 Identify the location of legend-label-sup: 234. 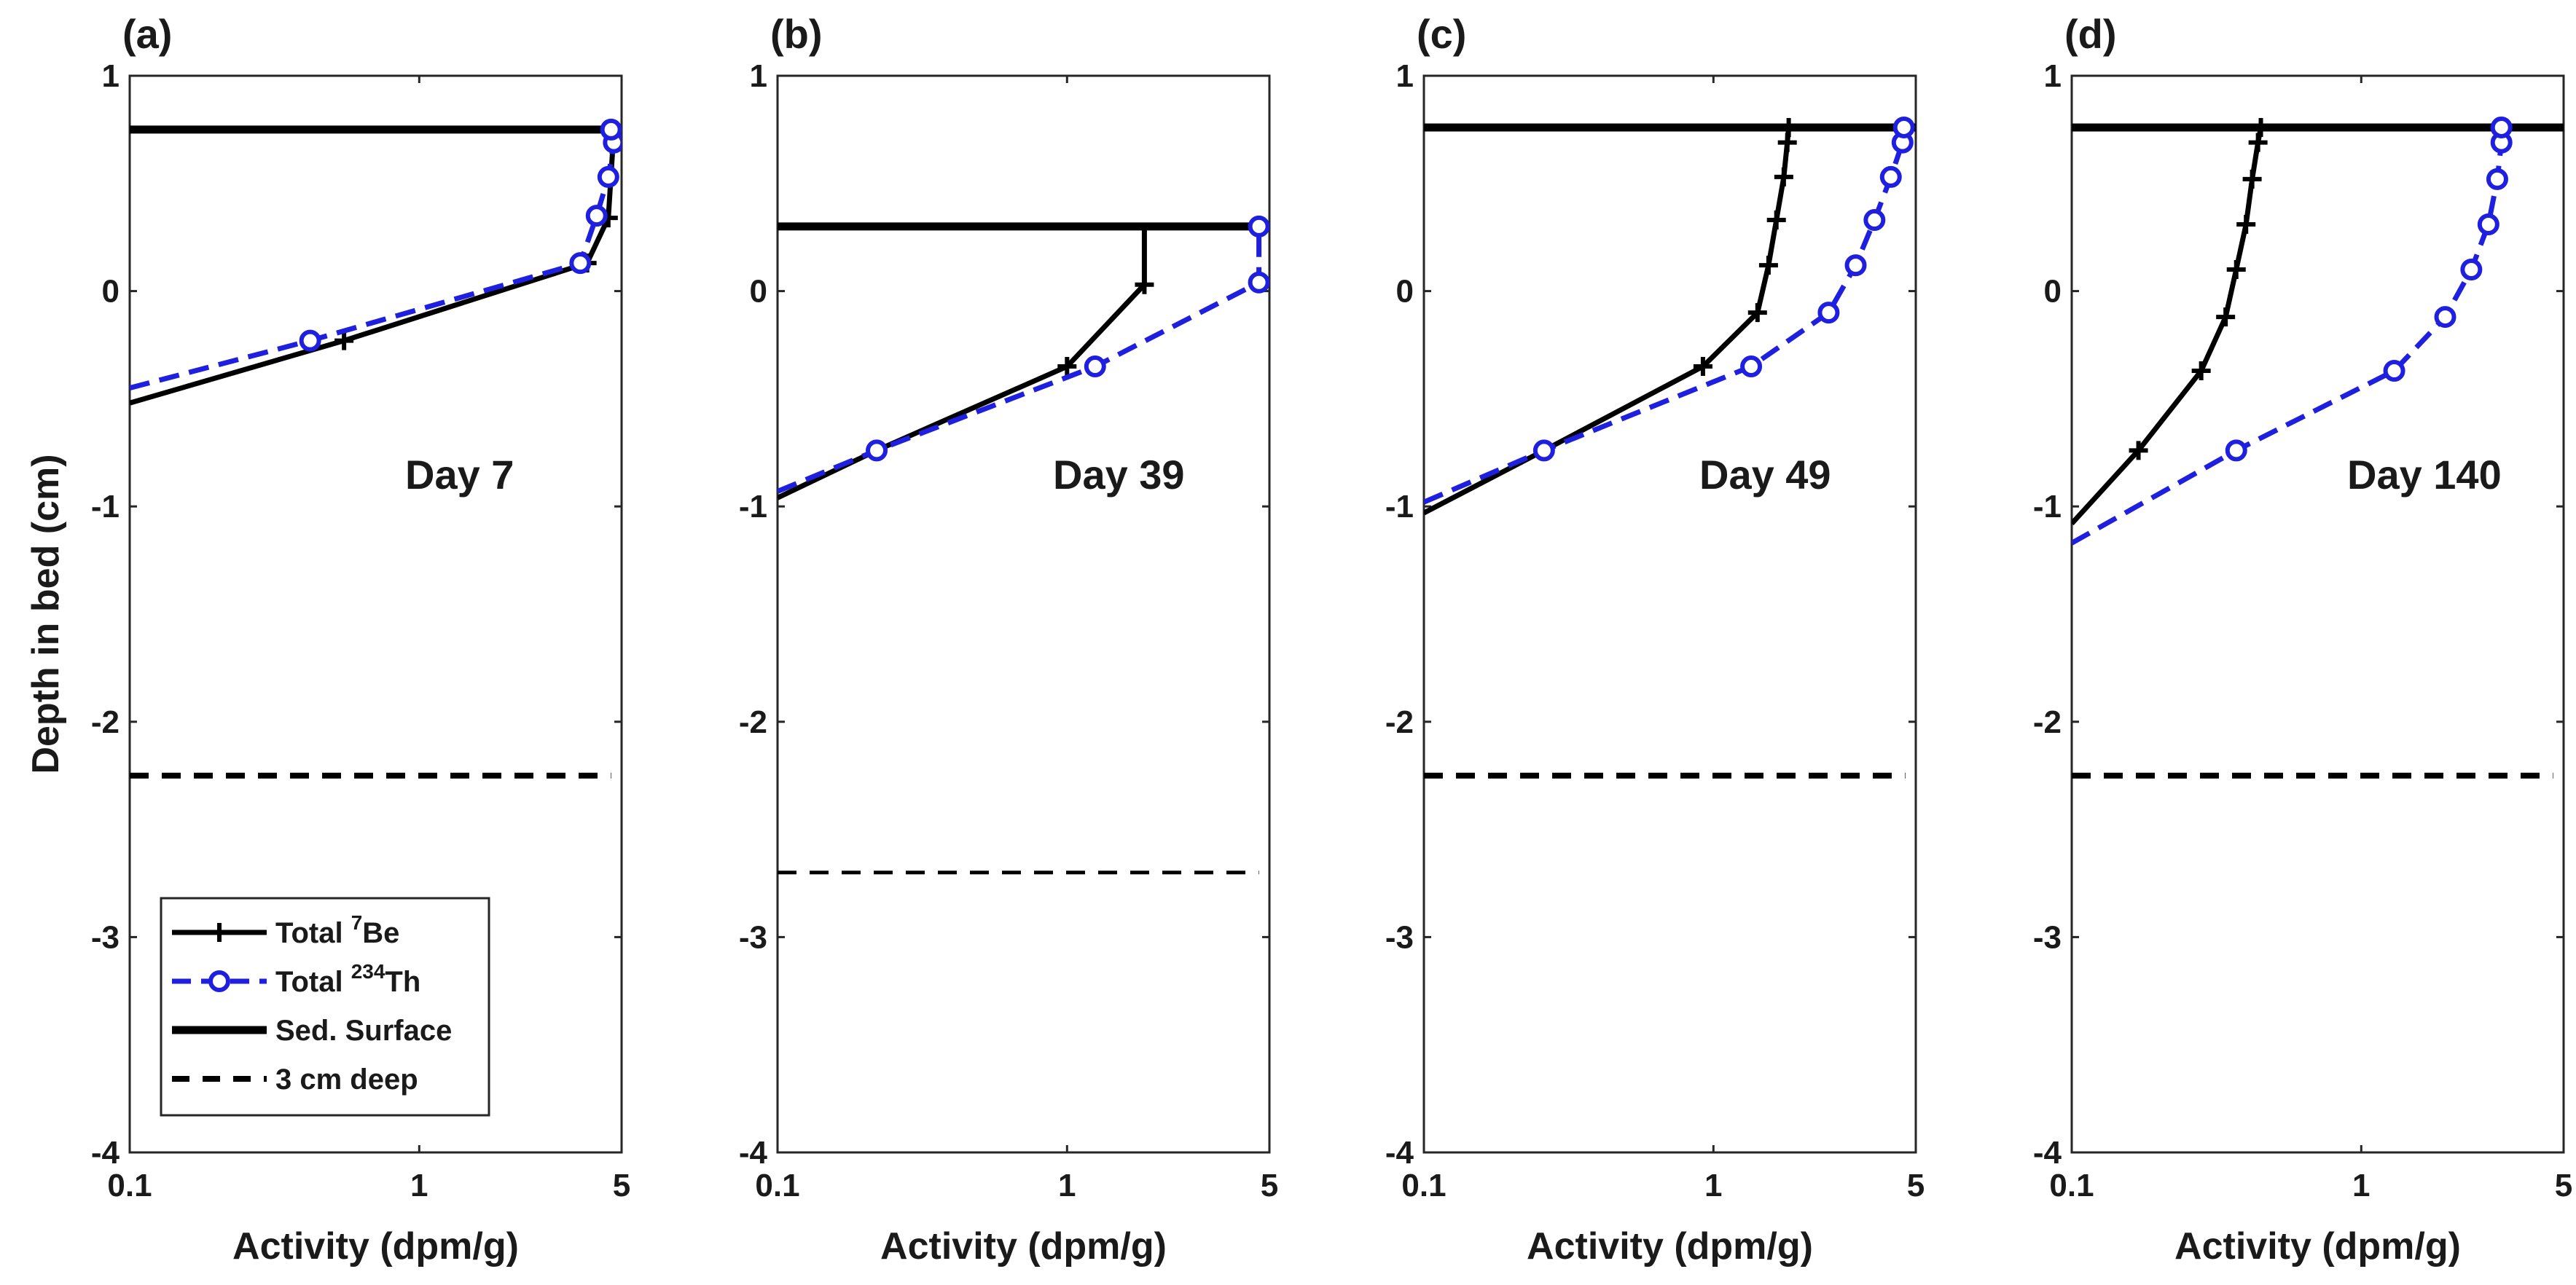
(368, 971).